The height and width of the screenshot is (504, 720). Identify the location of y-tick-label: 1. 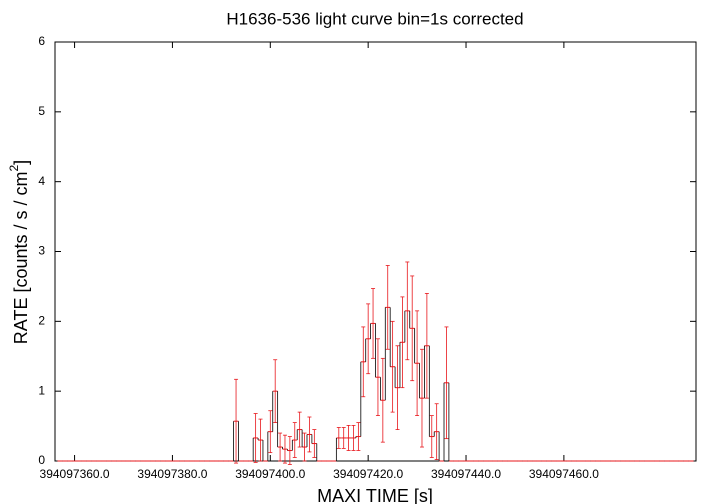
(41, 390).